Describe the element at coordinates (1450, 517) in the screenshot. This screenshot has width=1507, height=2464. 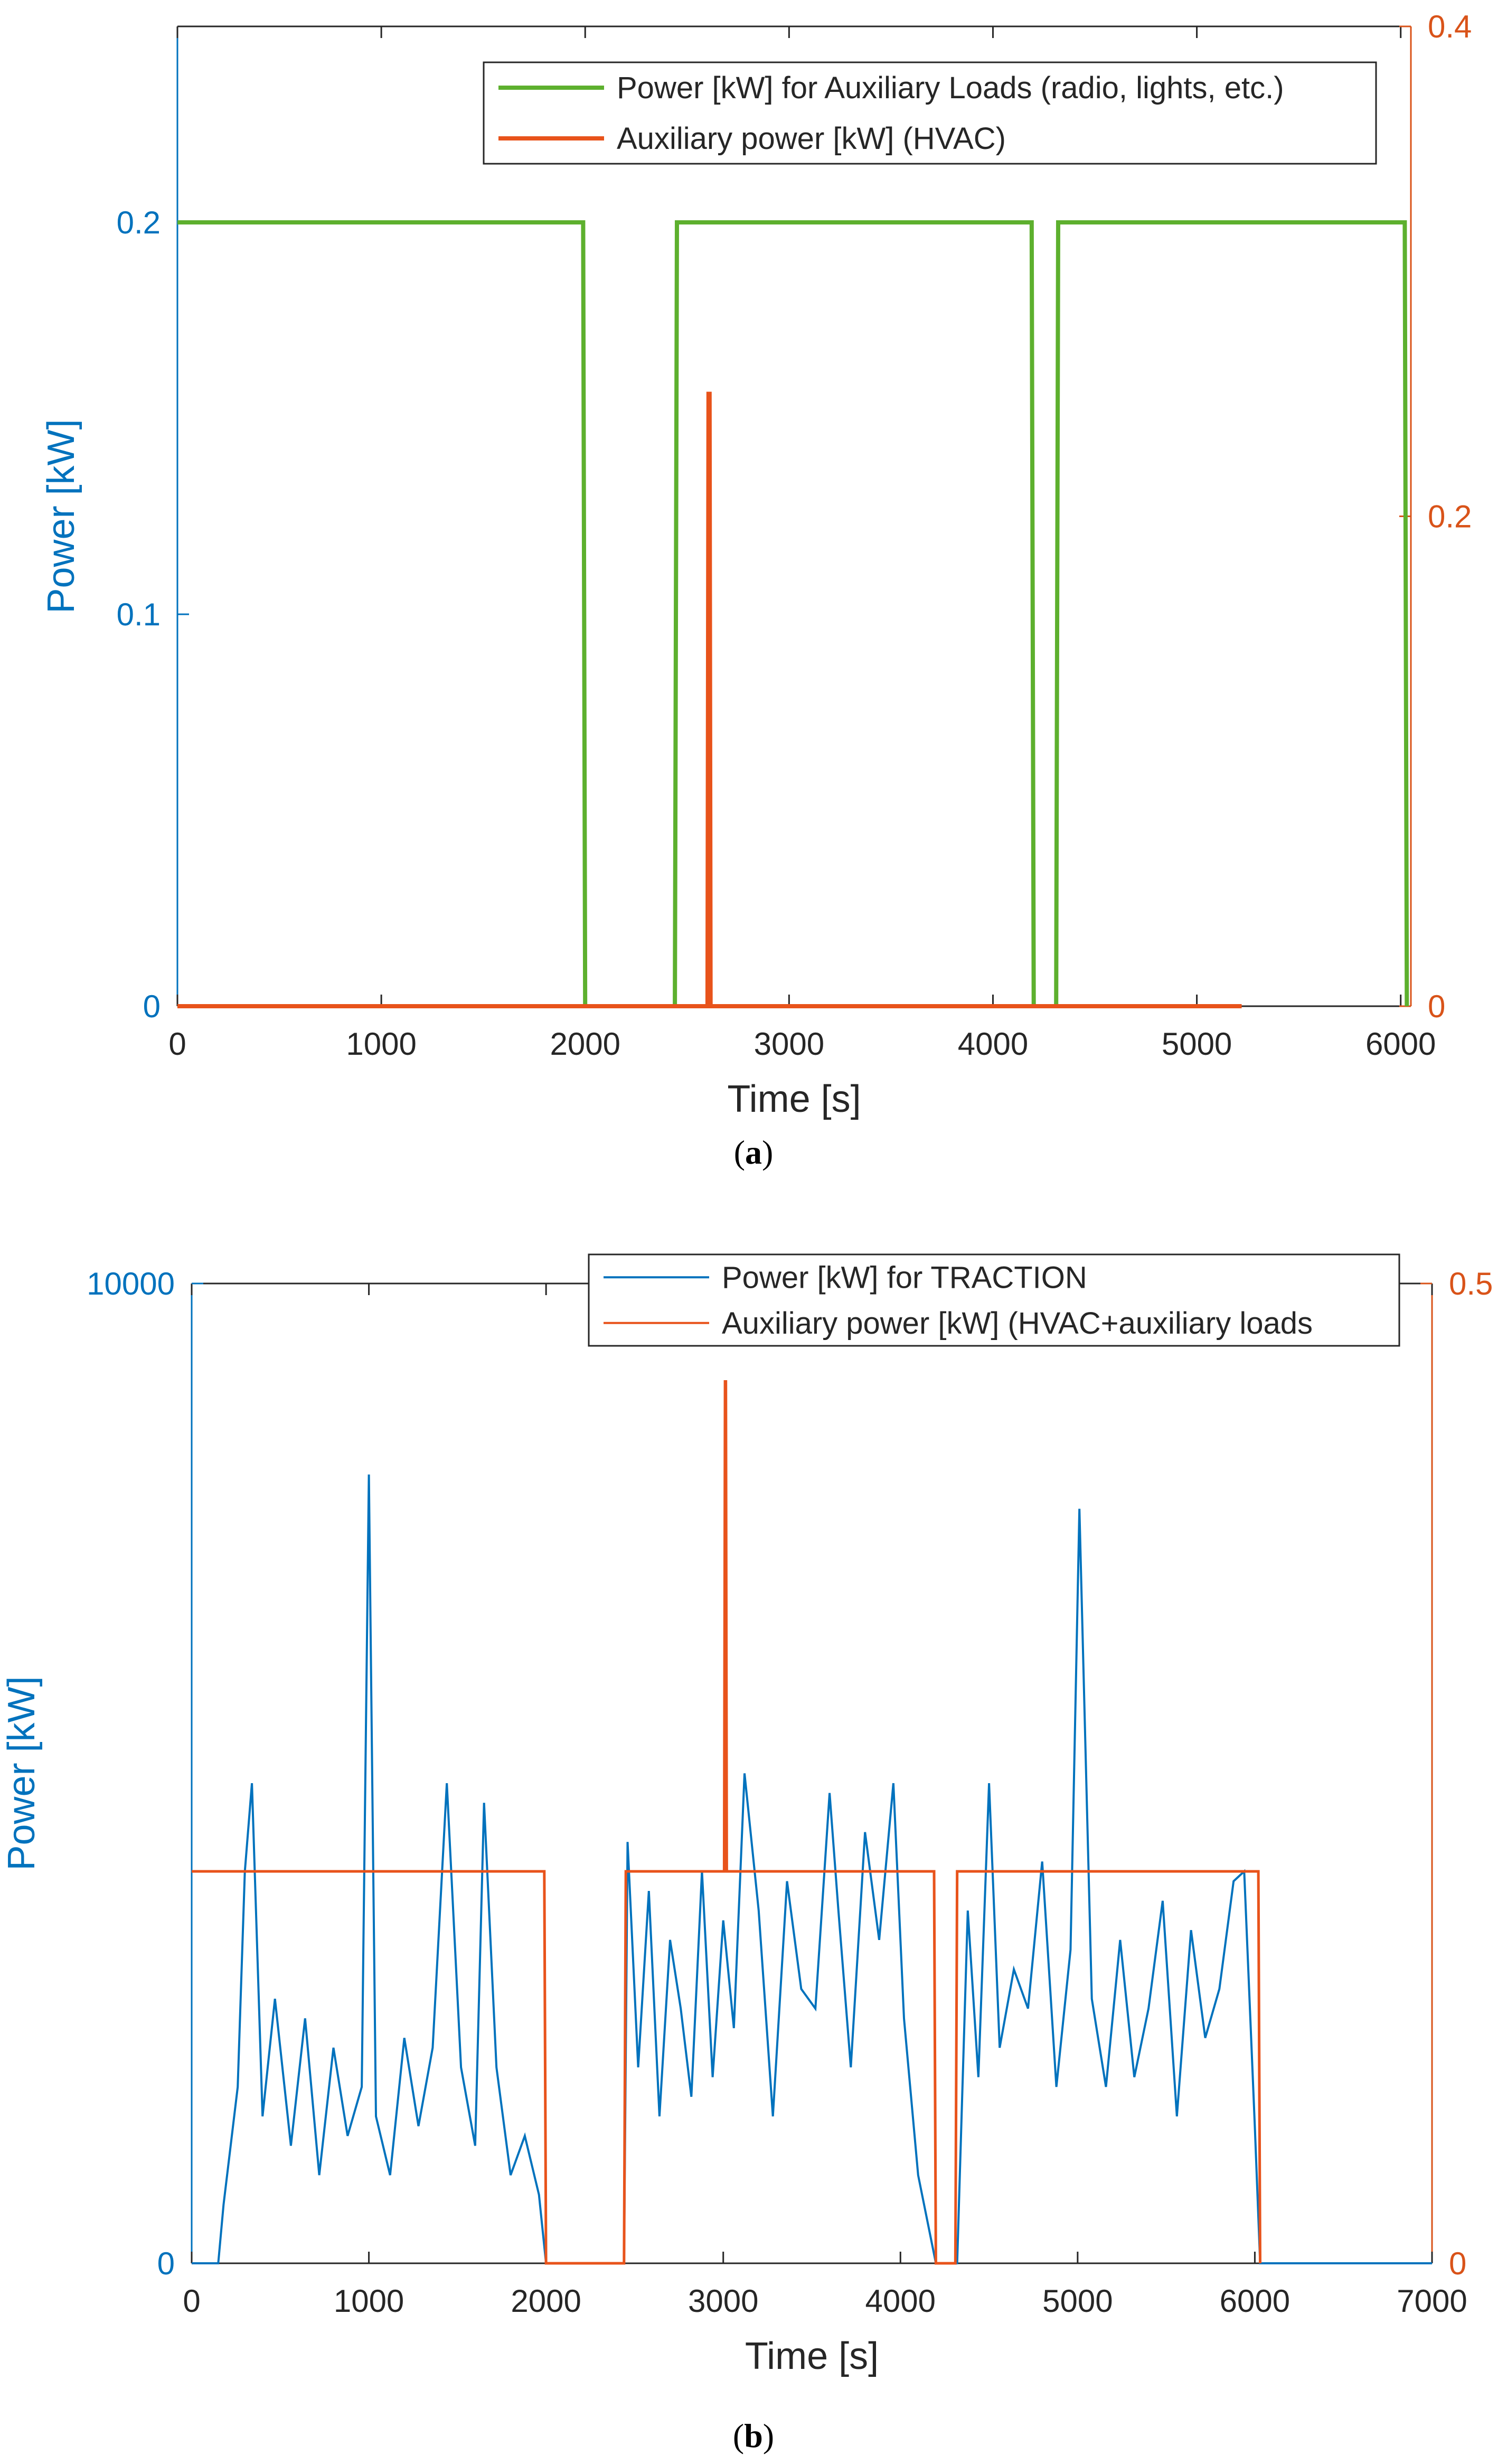
I see `chart-a-y-right-tick-label: 0.2` at that location.